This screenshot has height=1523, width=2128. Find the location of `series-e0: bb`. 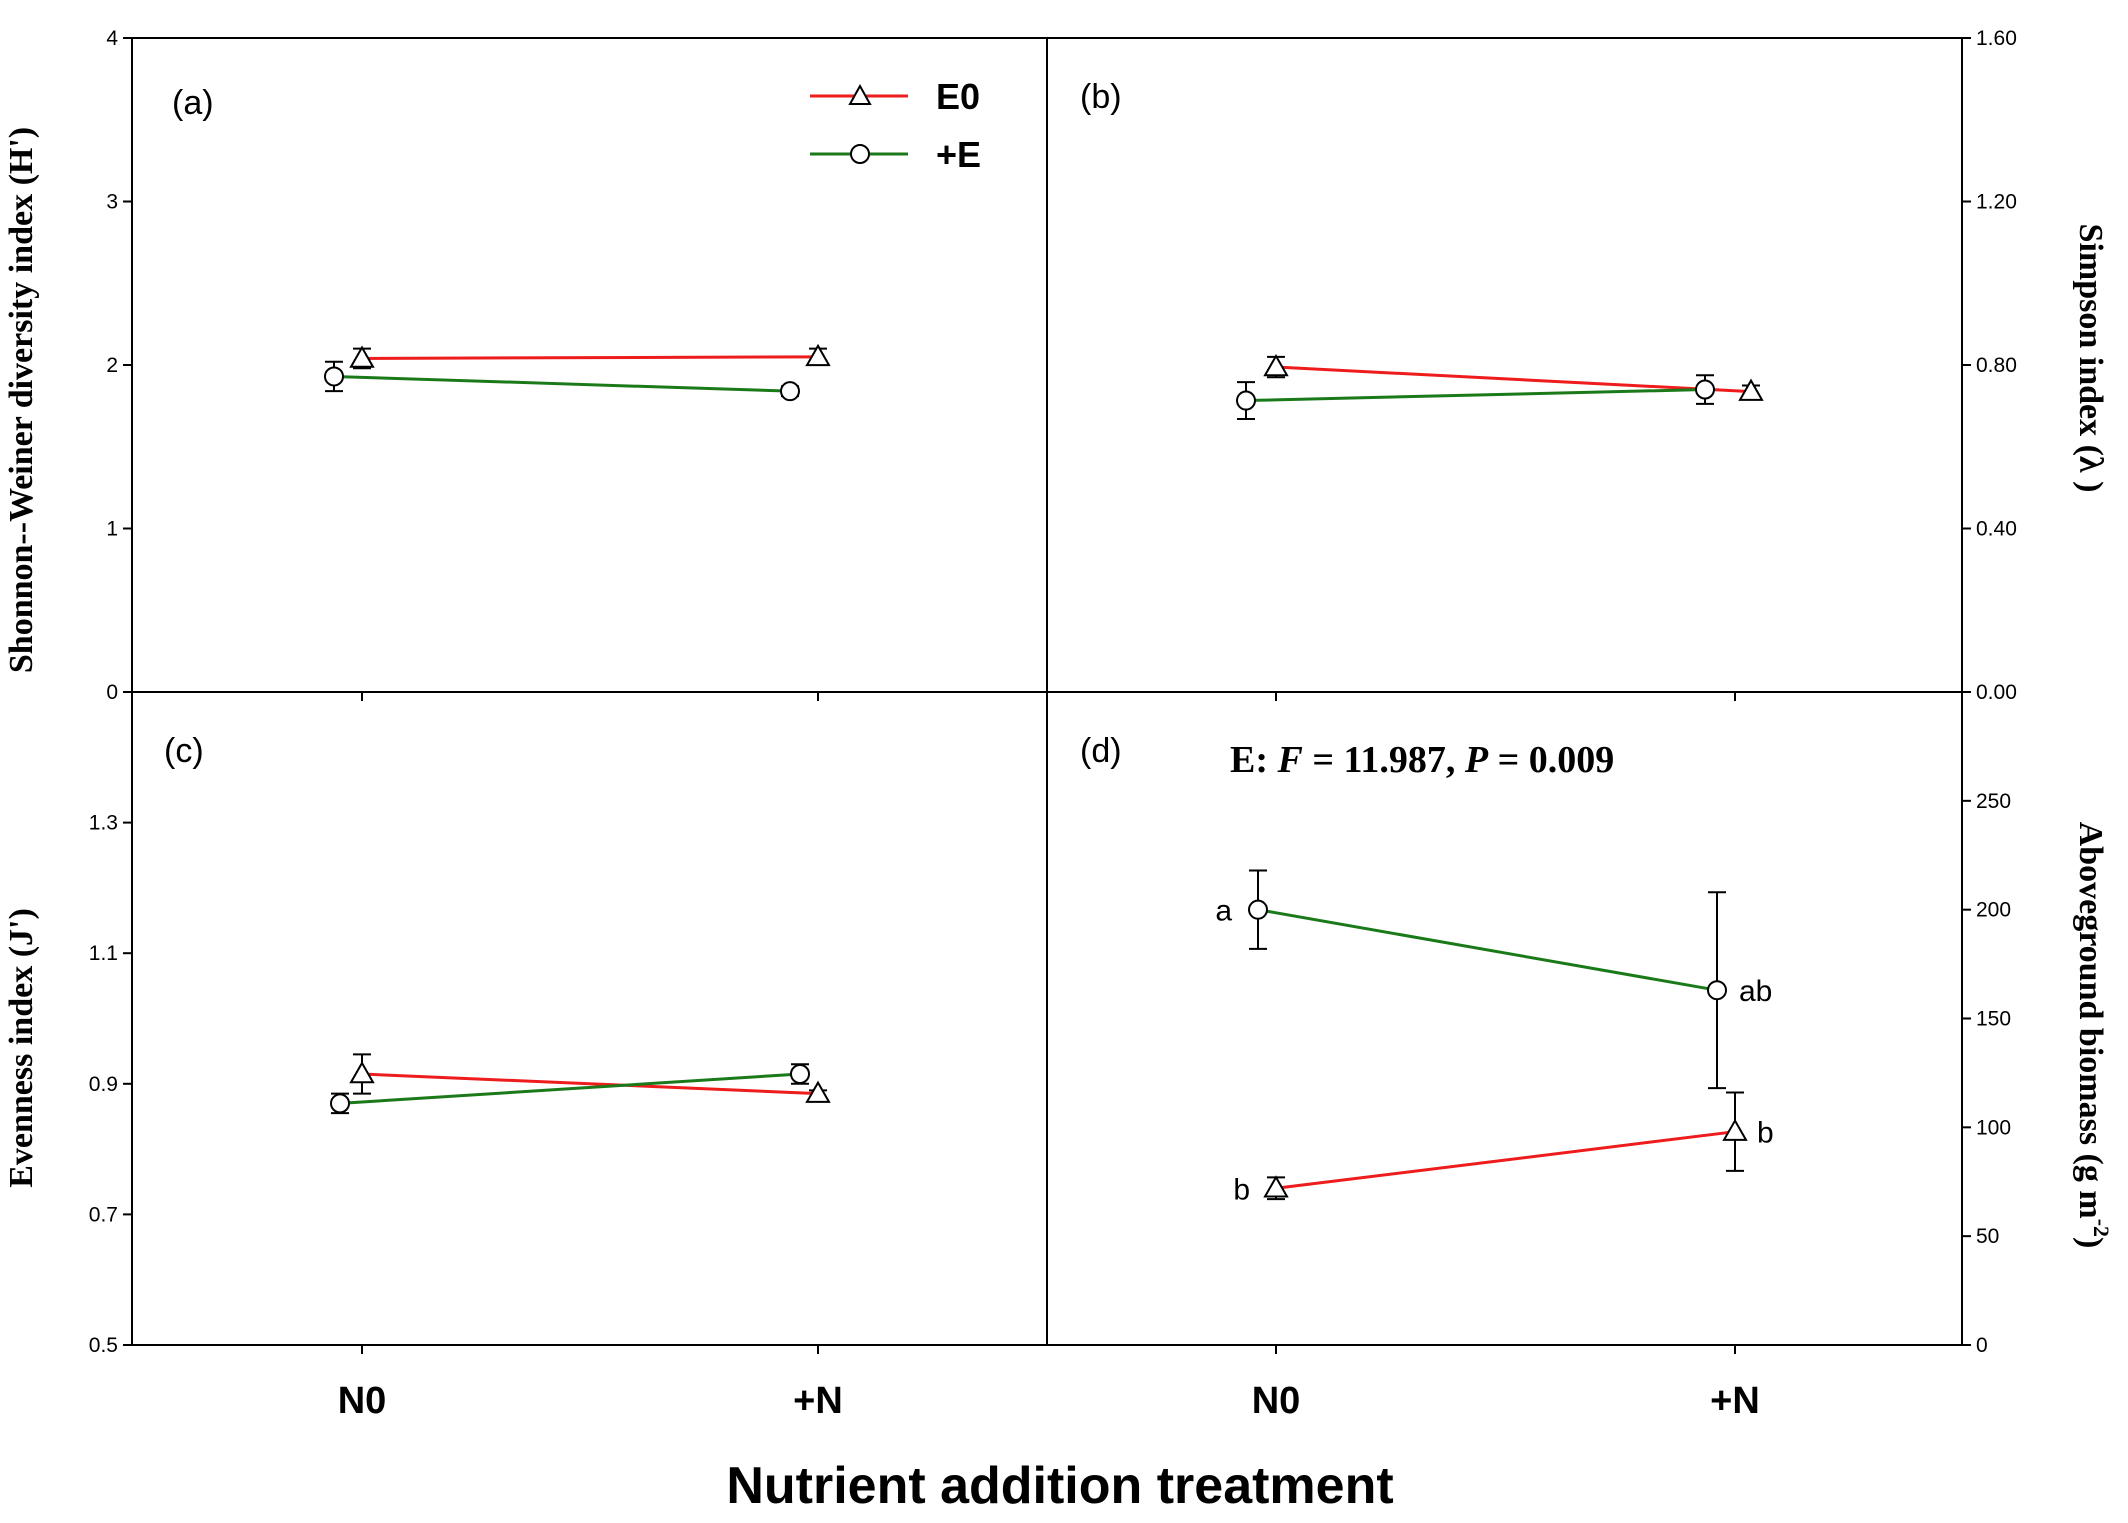

series-e0: bb is located at coordinates (1503, 1148).